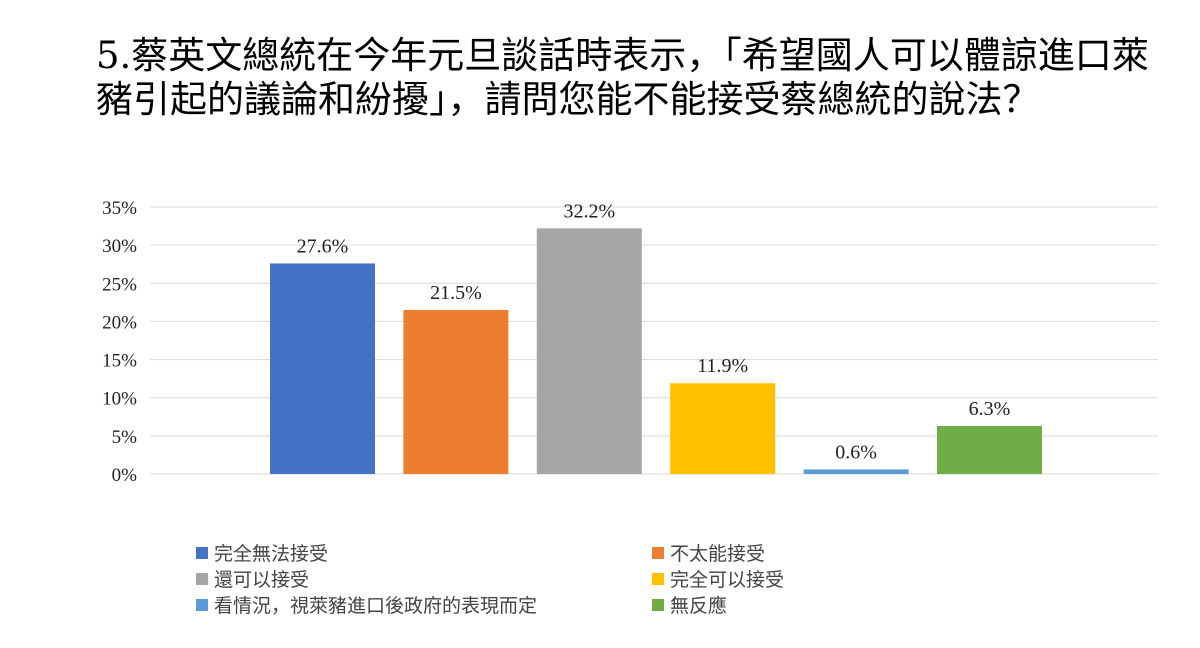 The image size is (1200, 648). Describe the element at coordinates (698, 605) in the screenshot. I see `legend-label: 無反應` at that location.